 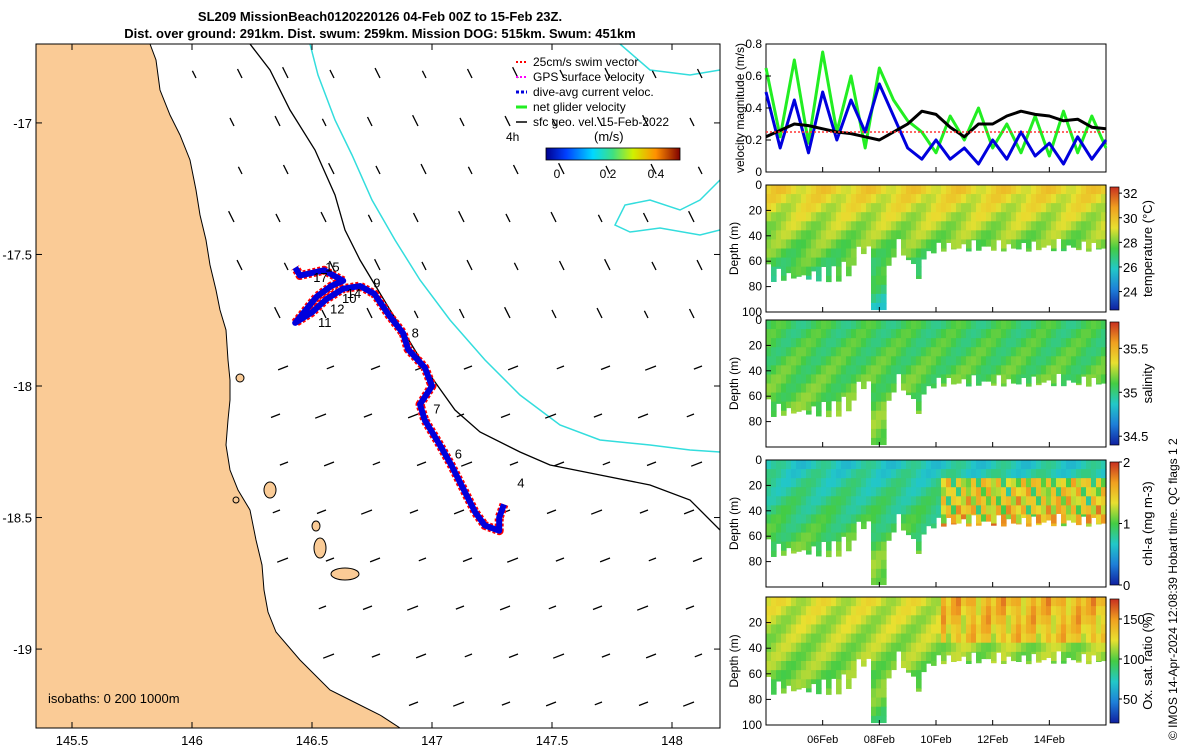 What do you see at coordinates (756, 396) in the screenshot?
I see `section-y-tick-label: 60` at bounding box center [756, 396].